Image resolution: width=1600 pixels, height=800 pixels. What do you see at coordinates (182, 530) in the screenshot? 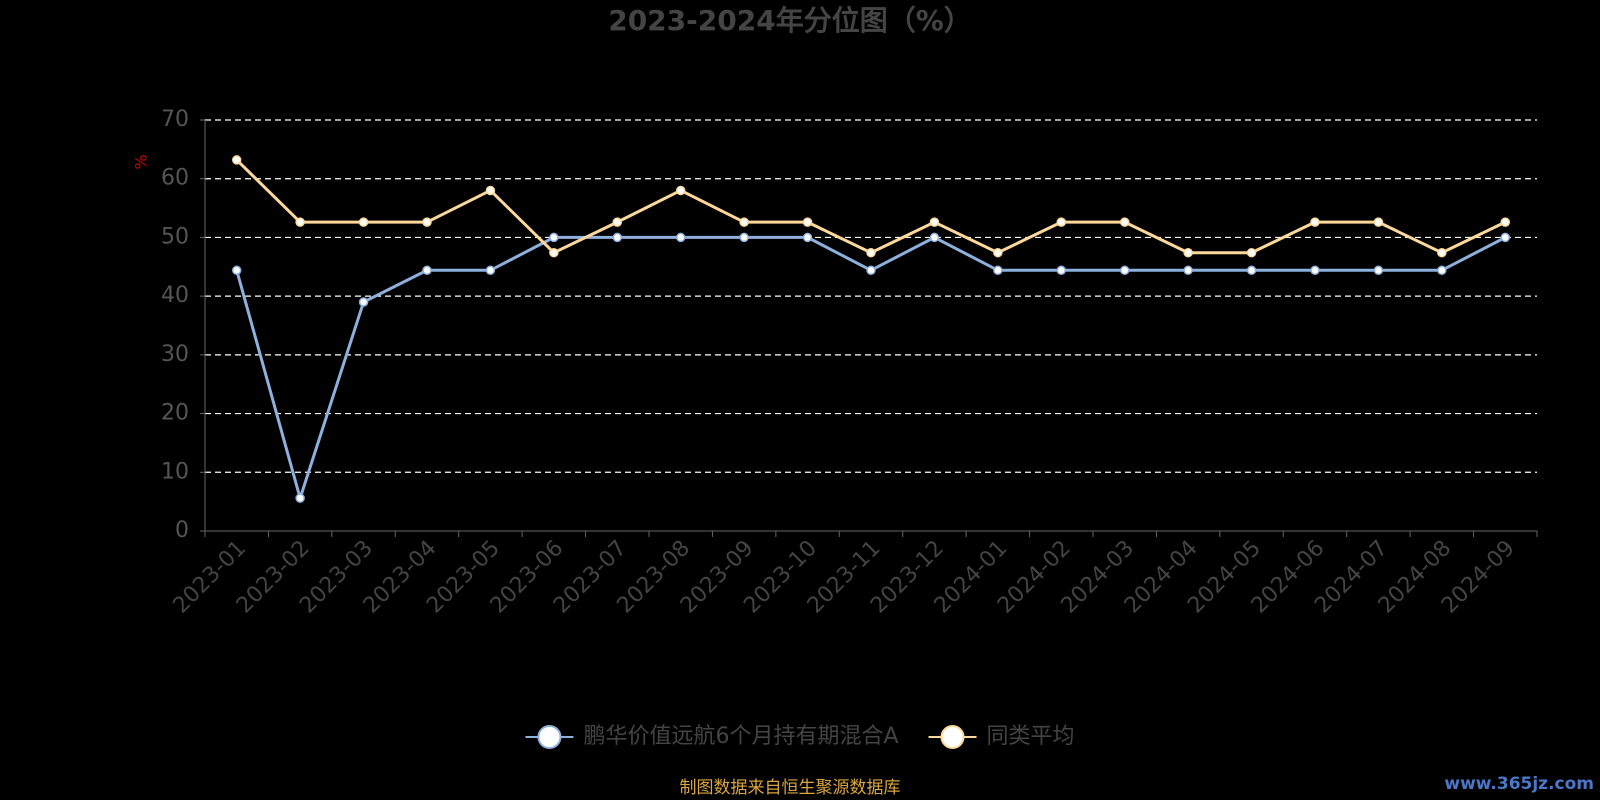
I see `y-tick-label: 0` at bounding box center [182, 530].